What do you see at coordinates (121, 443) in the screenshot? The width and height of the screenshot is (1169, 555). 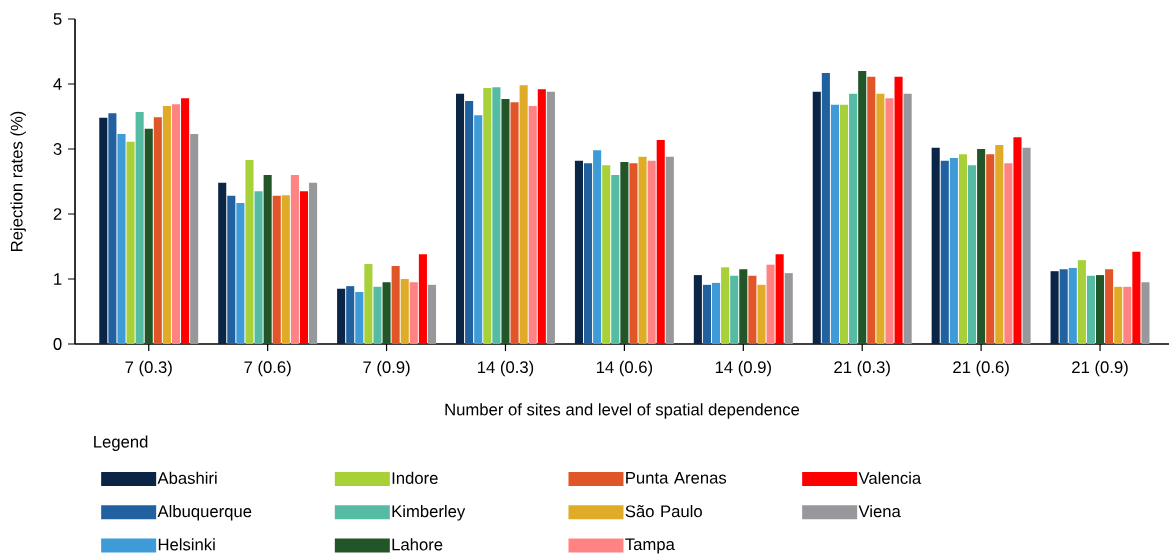 I see `legend-title: Legend` at bounding box center [121, 443].